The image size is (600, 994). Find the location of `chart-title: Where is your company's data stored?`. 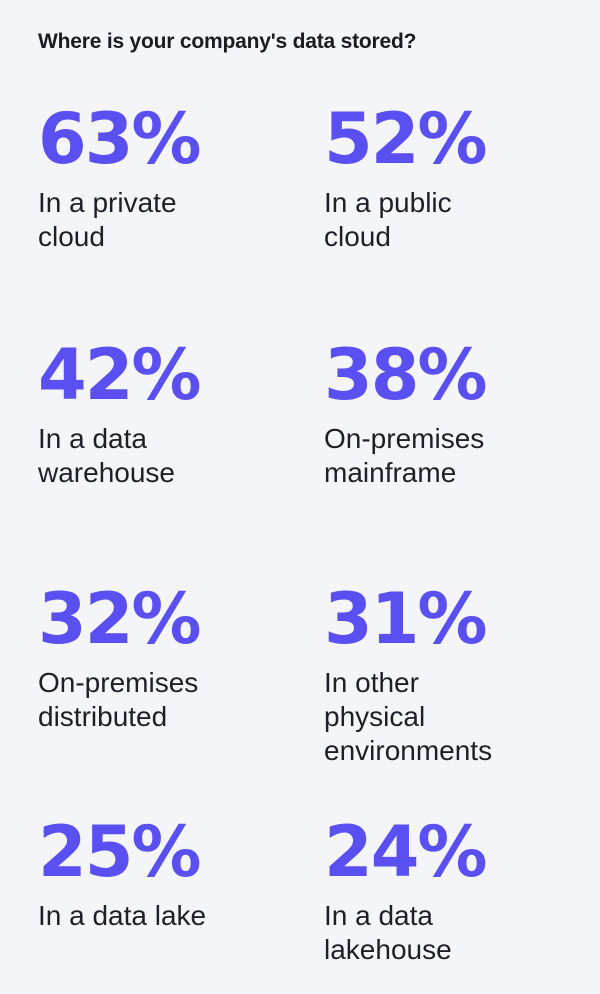

chart-title: Where is your company's data stored? is located at coordinates (227, 41).